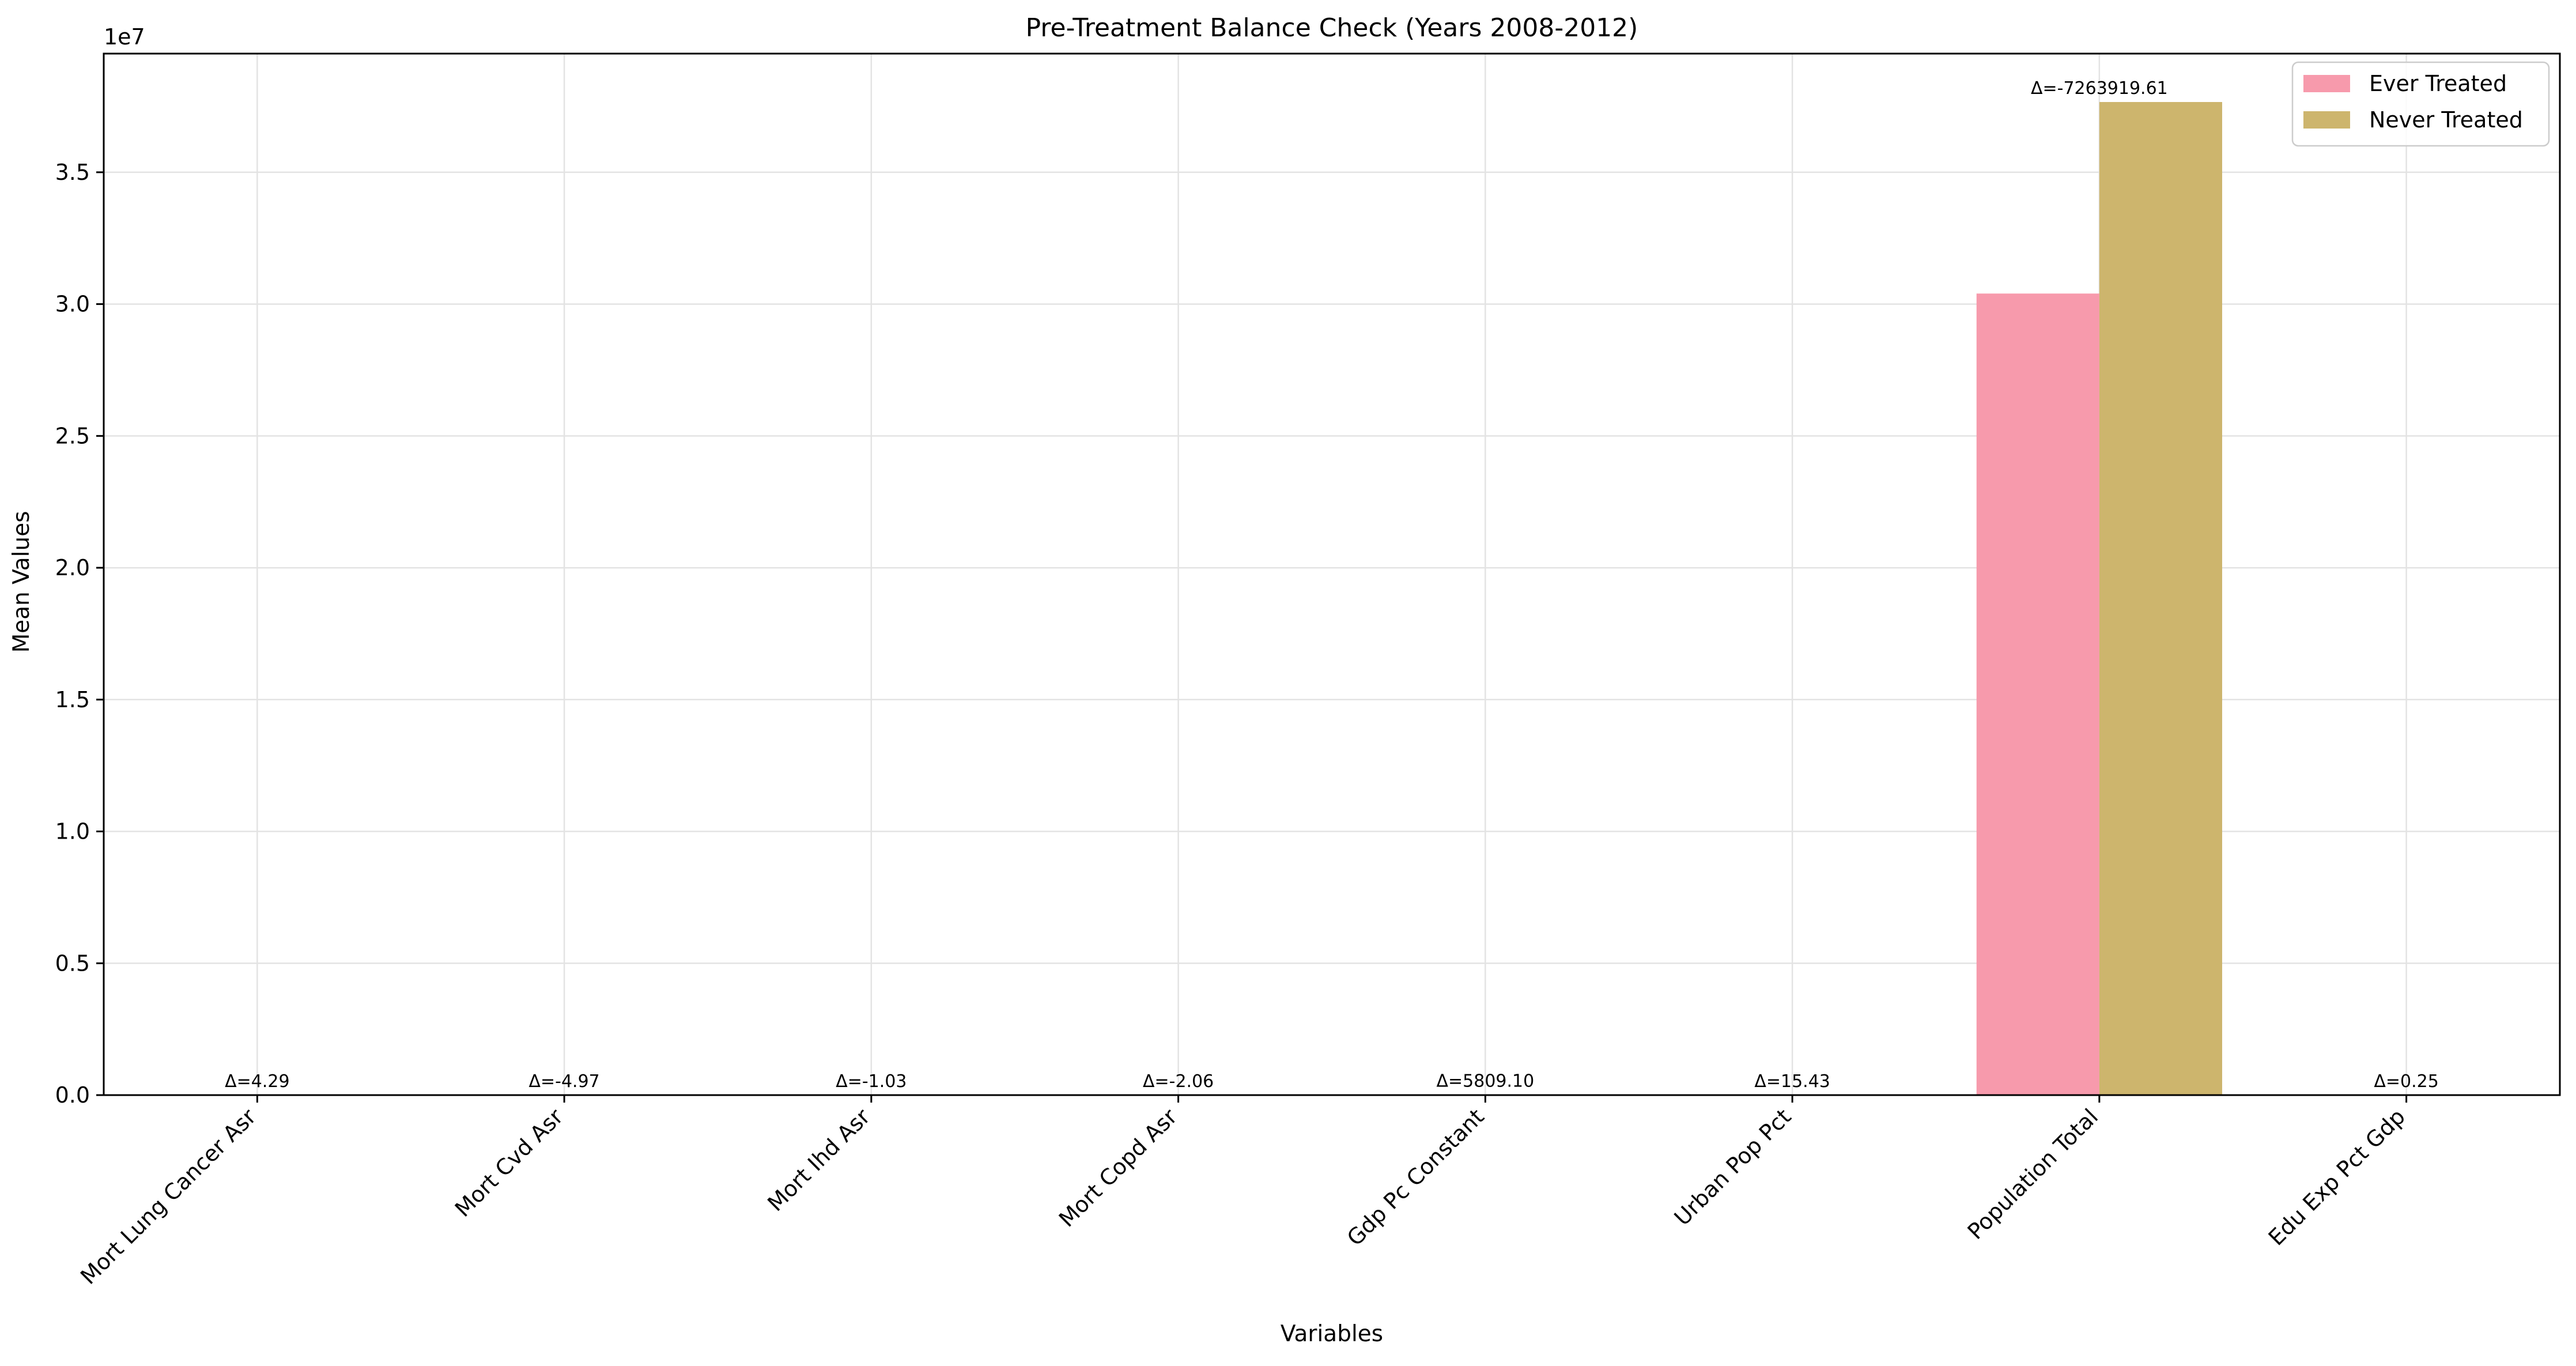  I want to click on delta-annotation: Δ=-2.06, so click(1178, 1081).